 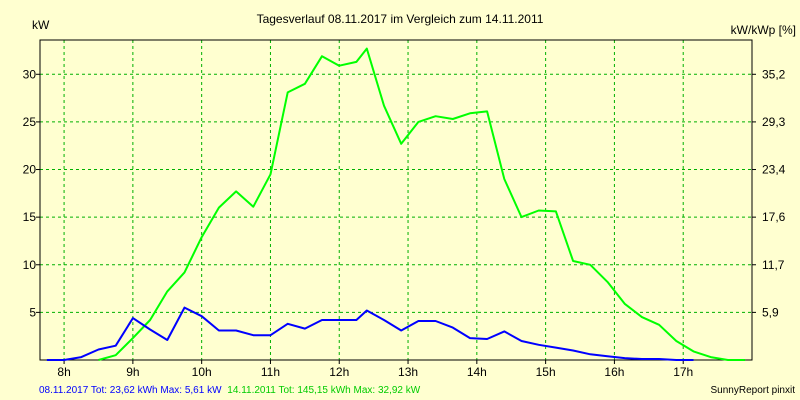 I want to click on series-line-08-11-2017, so click(x=370, y=333).